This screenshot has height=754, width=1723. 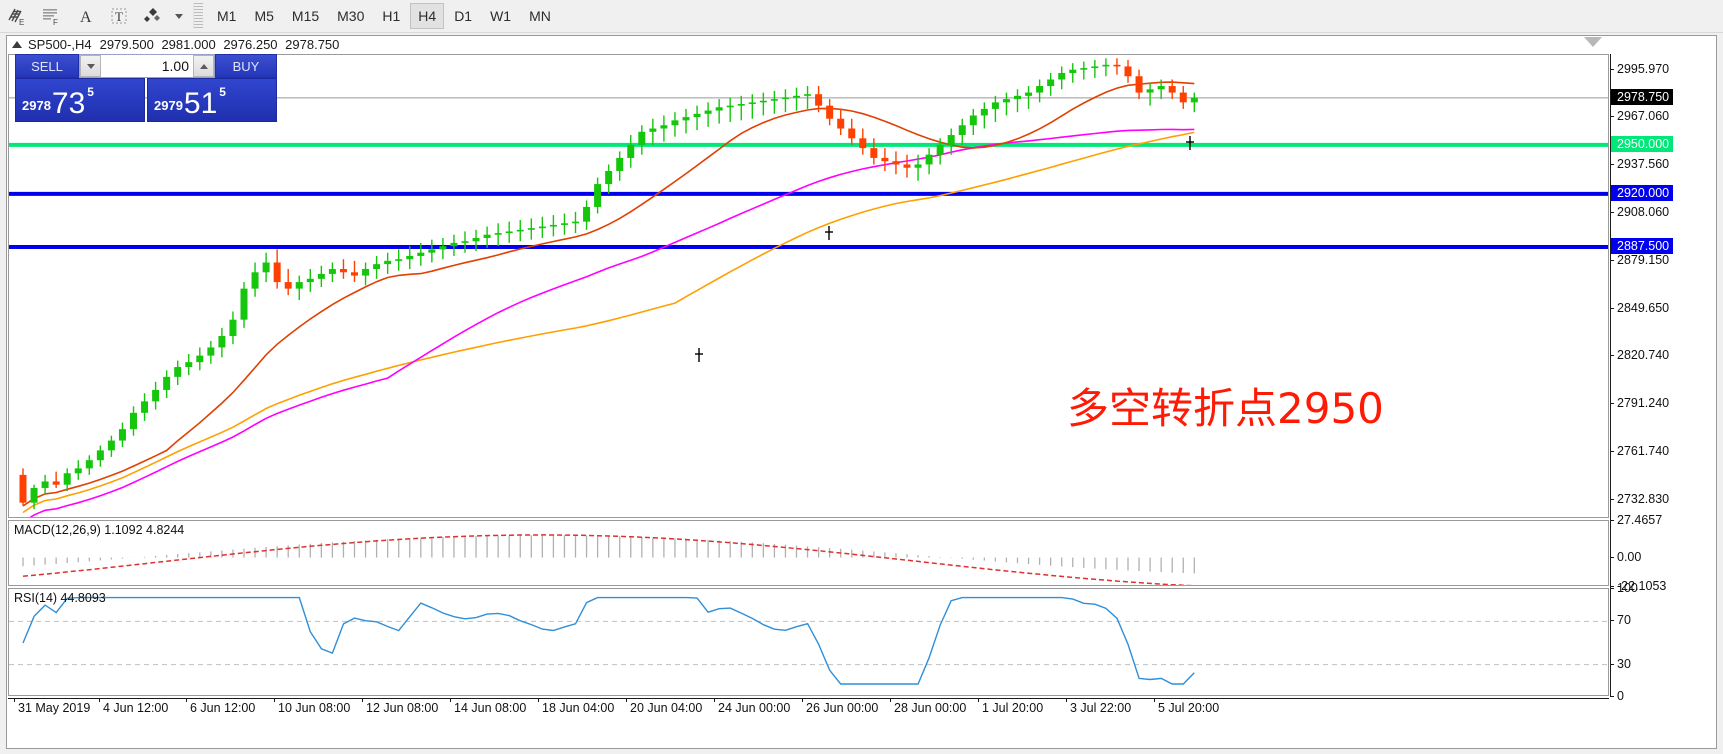 What do you see at coordinates (133, 706) in the screenshot?
I see `time-axis-label: 4 Jun 12:00` at bounding box center [133, 706].